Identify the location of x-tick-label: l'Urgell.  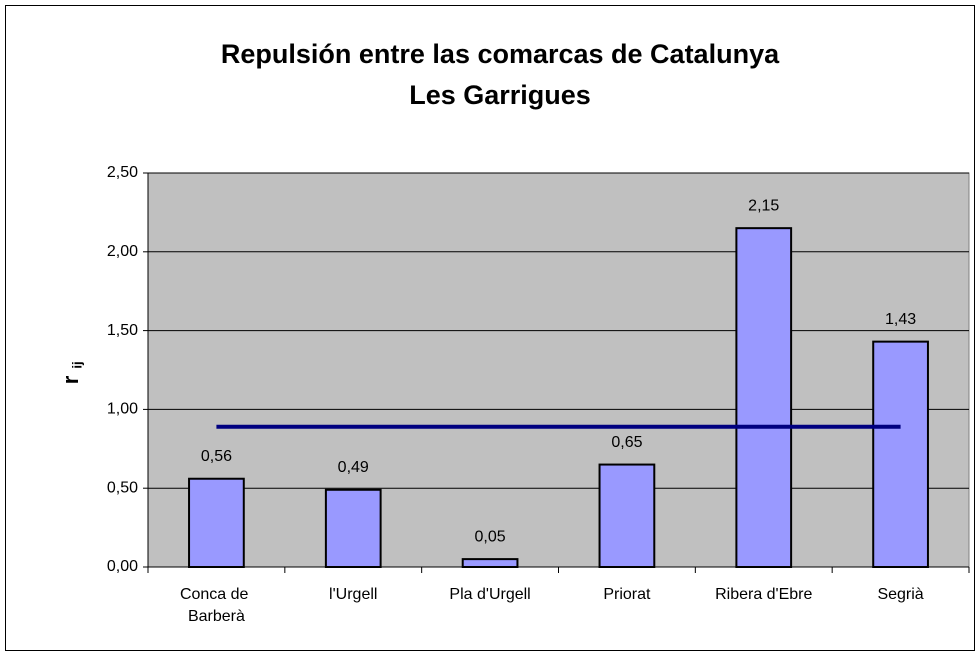
(353, 594).